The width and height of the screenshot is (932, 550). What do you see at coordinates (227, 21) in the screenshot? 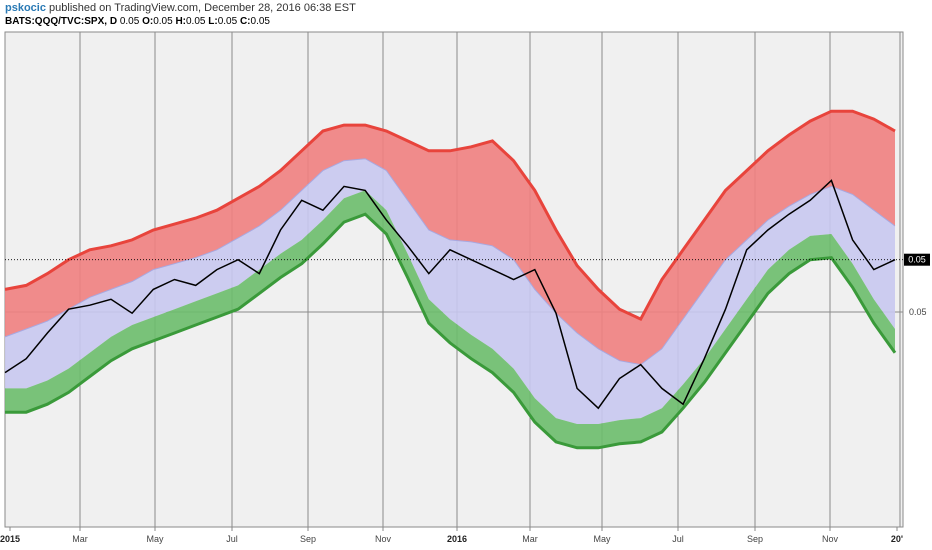
I see `low-value: 0.05` at bounding box center [227, 21].